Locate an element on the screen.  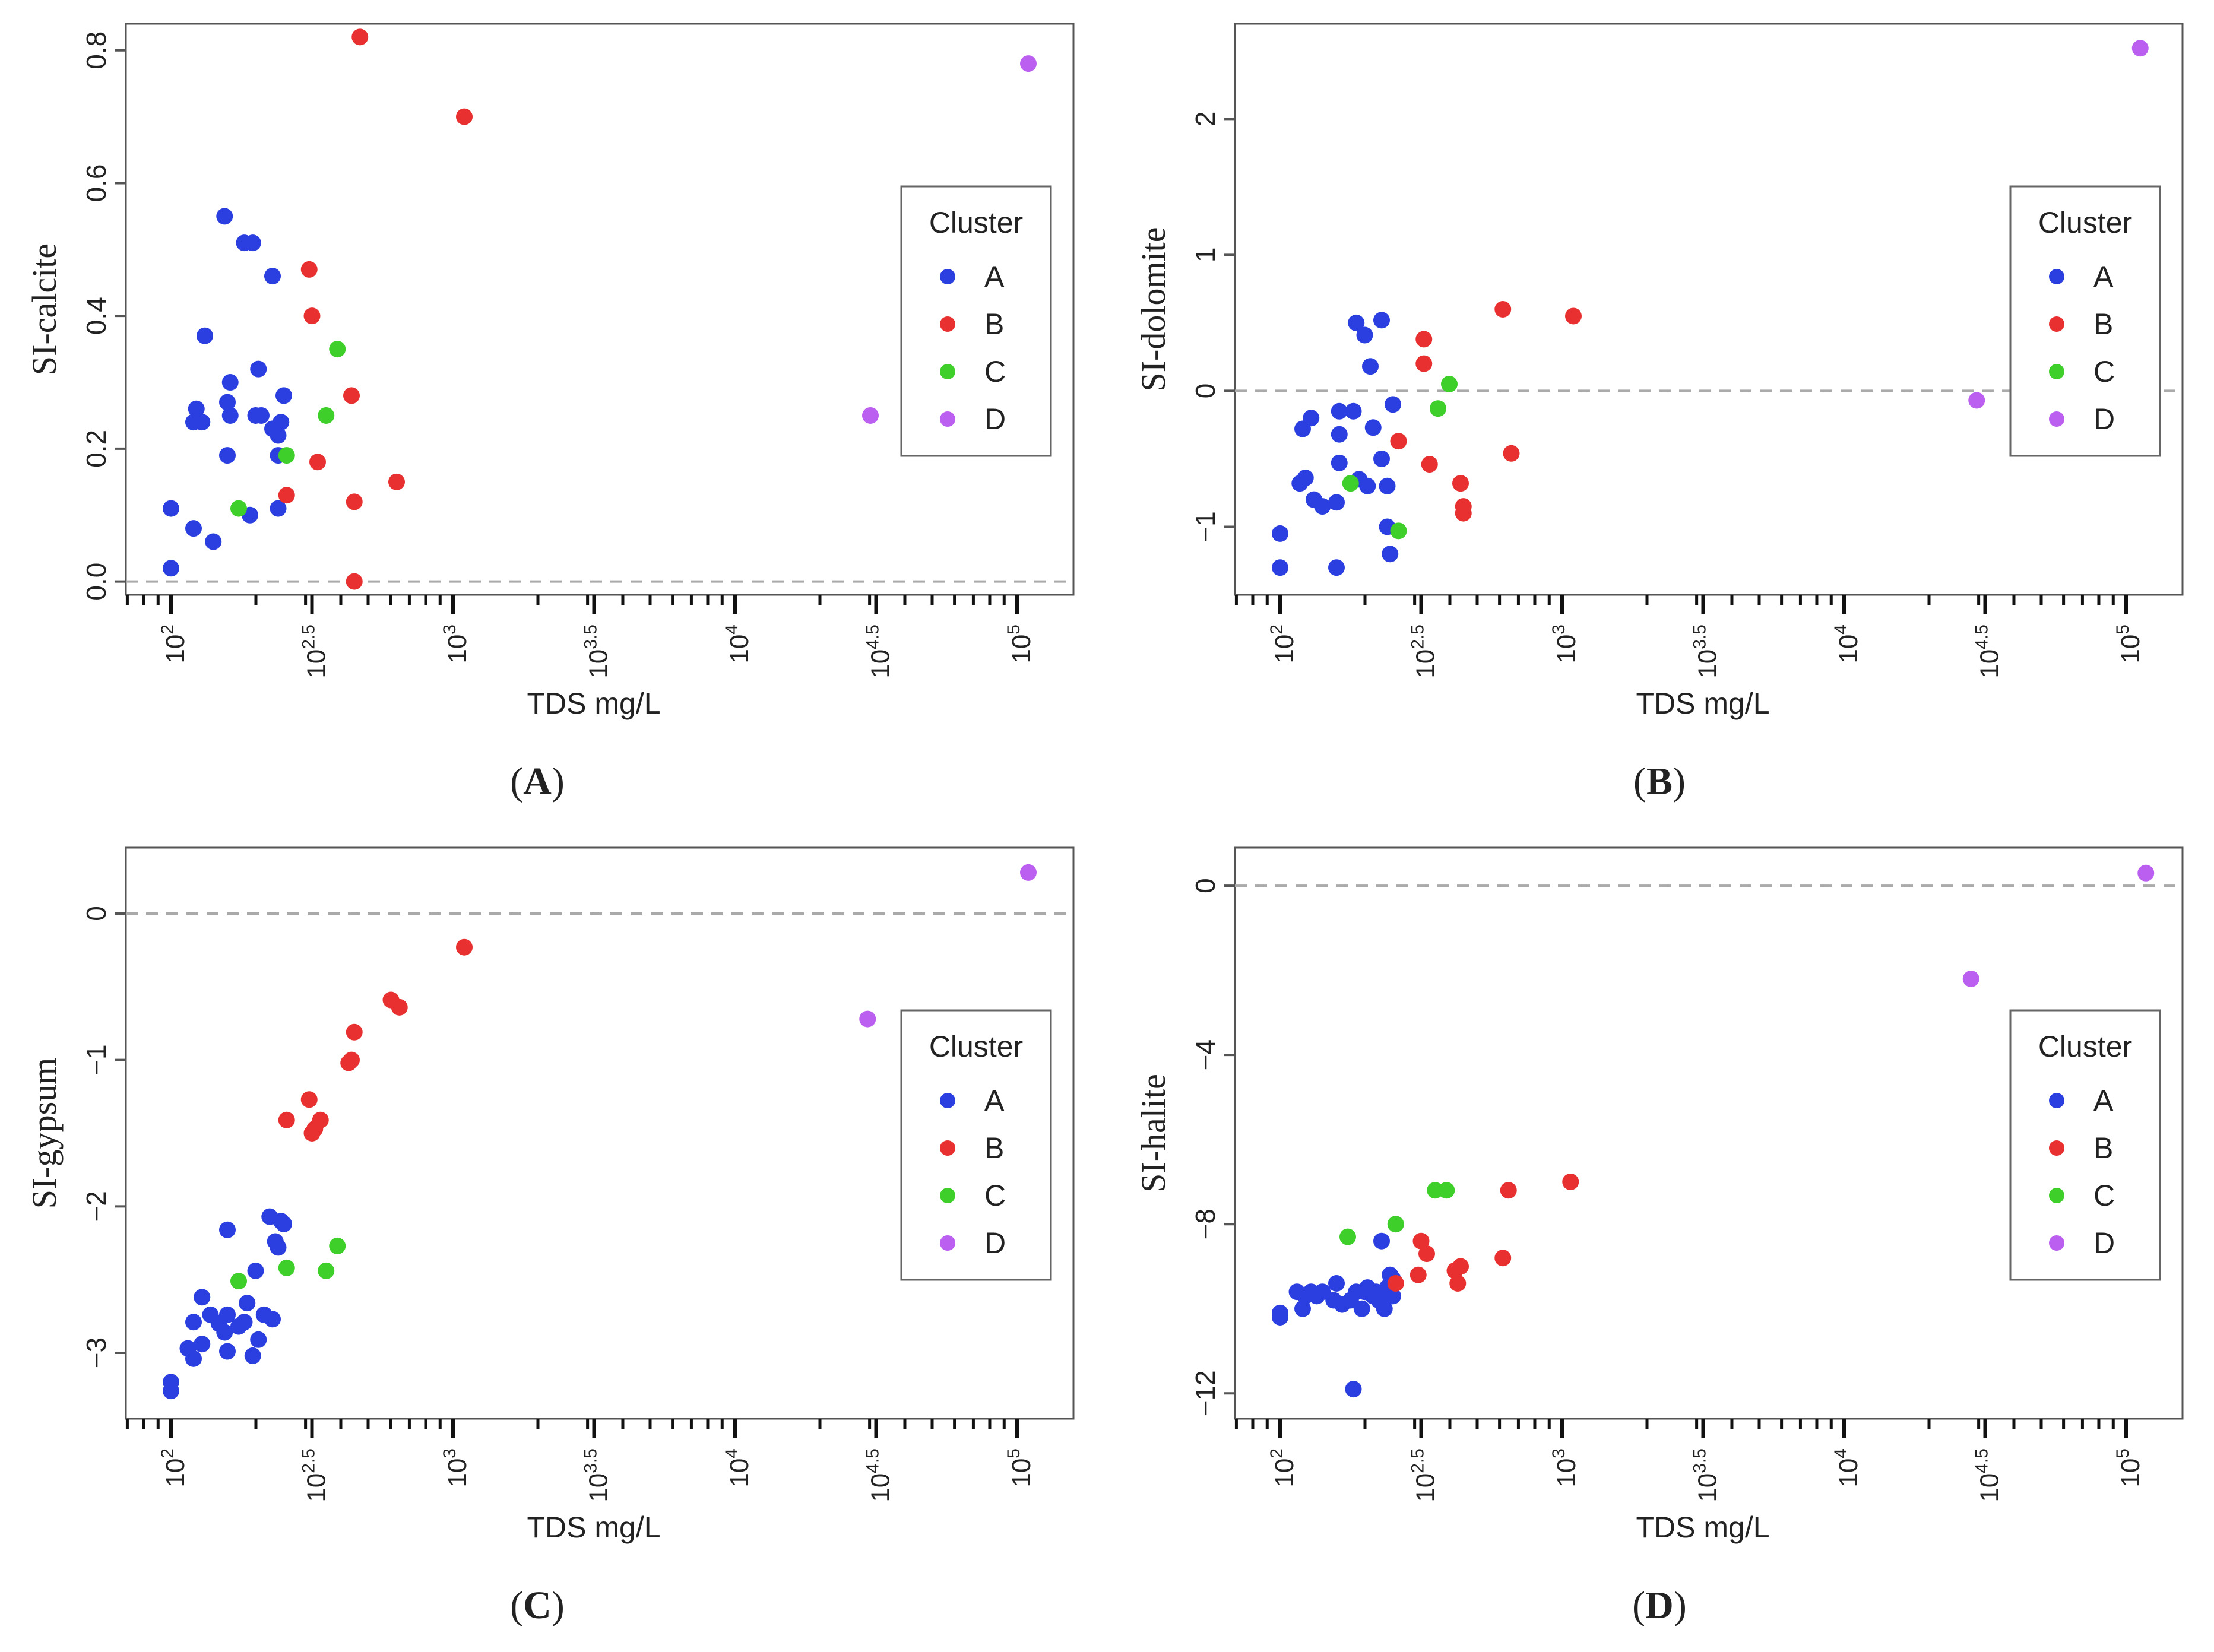
legend-label-b: B is located at coordinates (994, 324).